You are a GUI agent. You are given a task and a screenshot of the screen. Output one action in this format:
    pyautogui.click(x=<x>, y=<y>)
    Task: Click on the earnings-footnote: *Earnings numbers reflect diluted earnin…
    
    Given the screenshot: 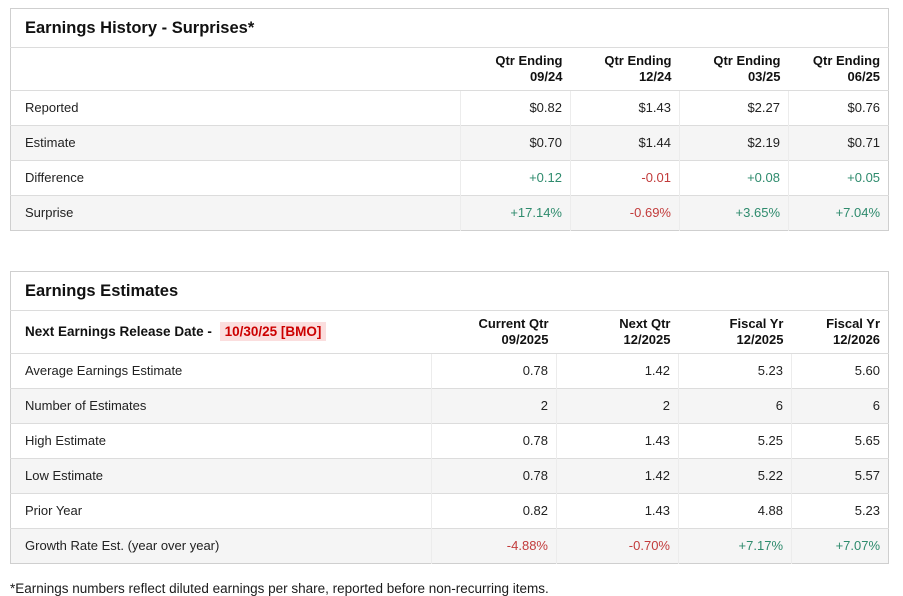 What is the action you would take?
    pyautogui.click(x=279, y=588)
    